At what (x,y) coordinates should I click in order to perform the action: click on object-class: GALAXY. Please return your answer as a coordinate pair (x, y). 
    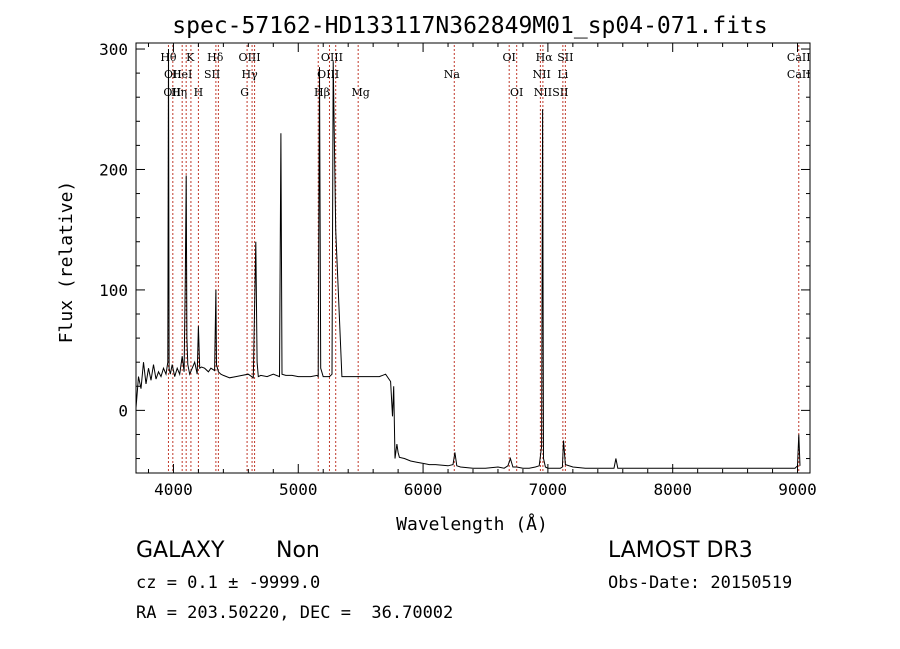
    Looking at the image, I should click on (180, 550).